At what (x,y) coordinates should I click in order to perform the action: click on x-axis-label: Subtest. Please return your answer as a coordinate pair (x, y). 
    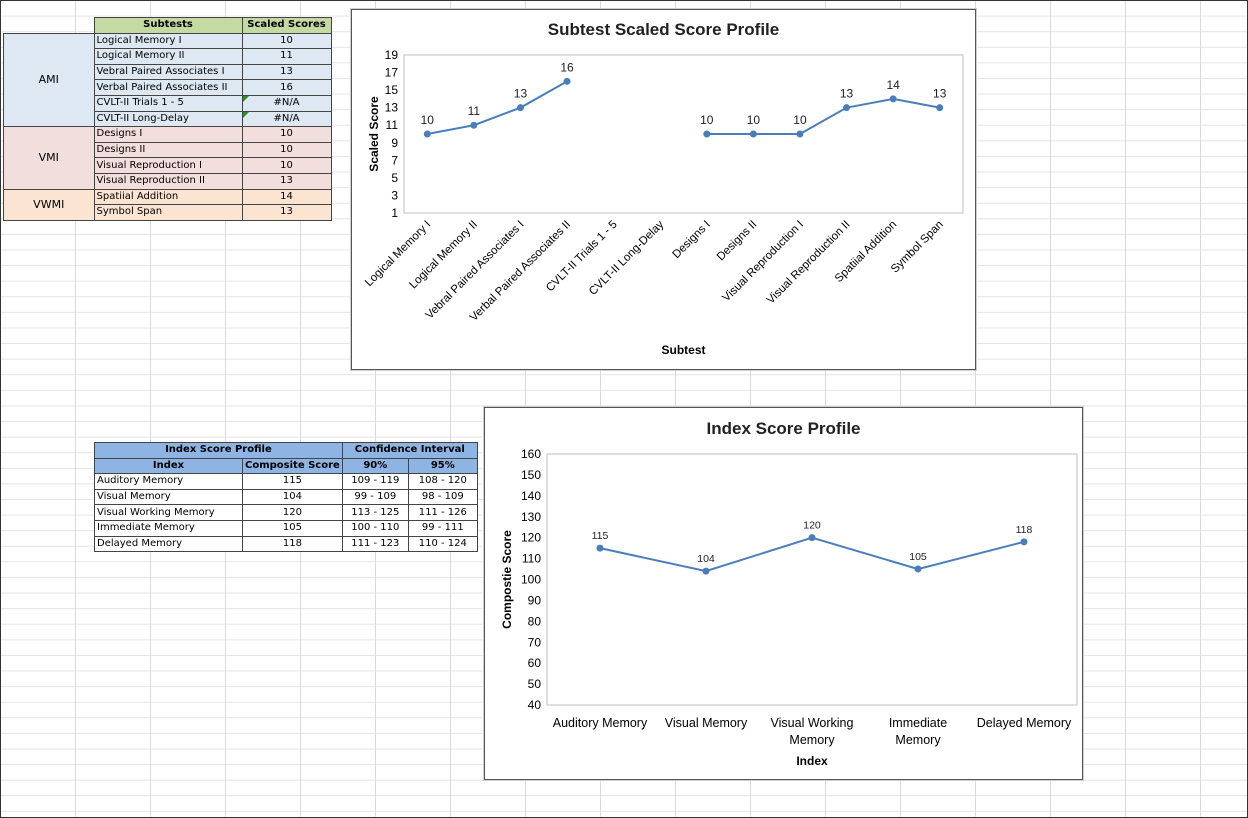
    Looking at the image, I should click on (683, 350).